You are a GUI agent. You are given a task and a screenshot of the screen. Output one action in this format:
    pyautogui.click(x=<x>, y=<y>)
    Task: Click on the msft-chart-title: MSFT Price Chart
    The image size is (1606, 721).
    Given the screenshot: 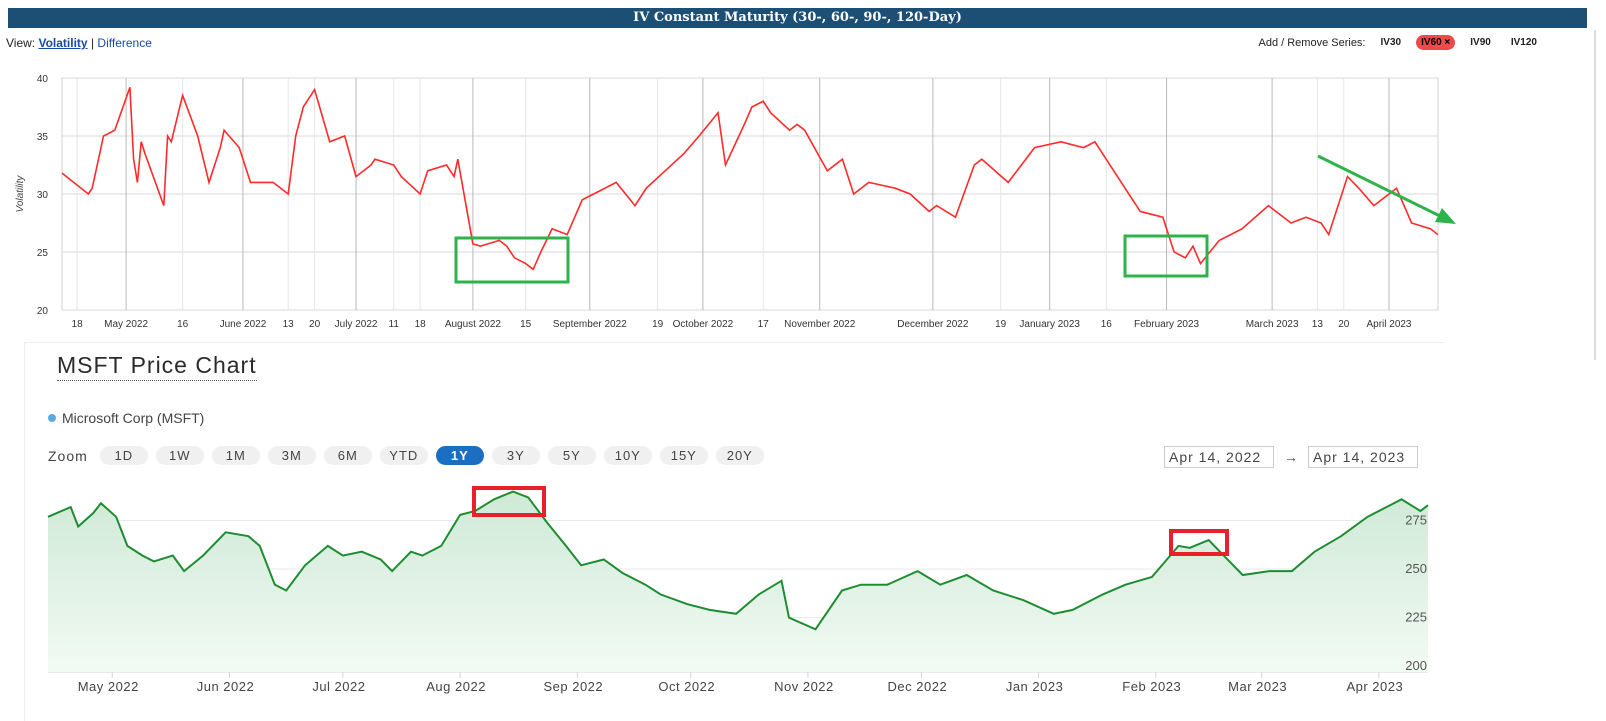 What is the action you would take?
    pyautogui.click(x=157, y=366)
    